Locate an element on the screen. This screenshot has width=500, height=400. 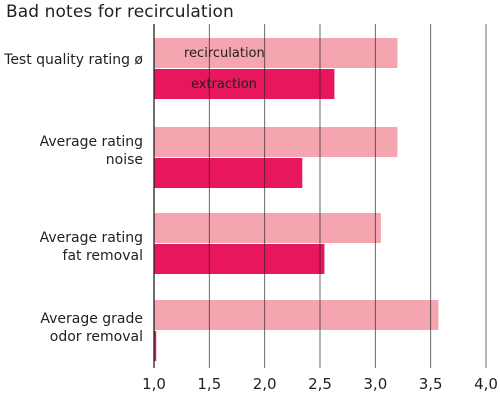
category-label: Average grade is located at coordinates (91, 319).